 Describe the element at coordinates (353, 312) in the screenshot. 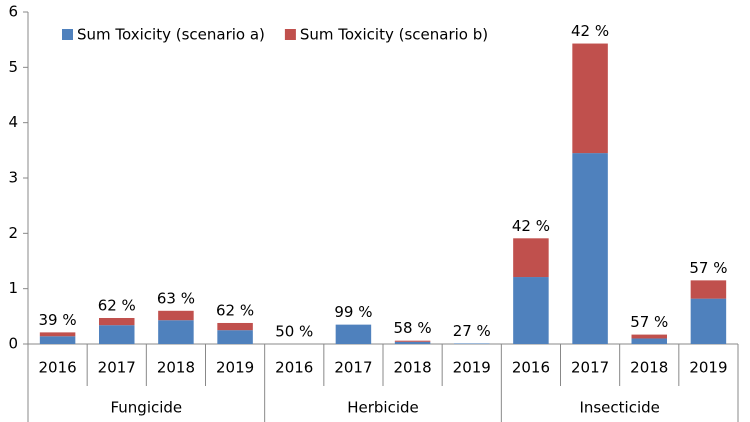

I see `bar-label: 99 %` at that location.